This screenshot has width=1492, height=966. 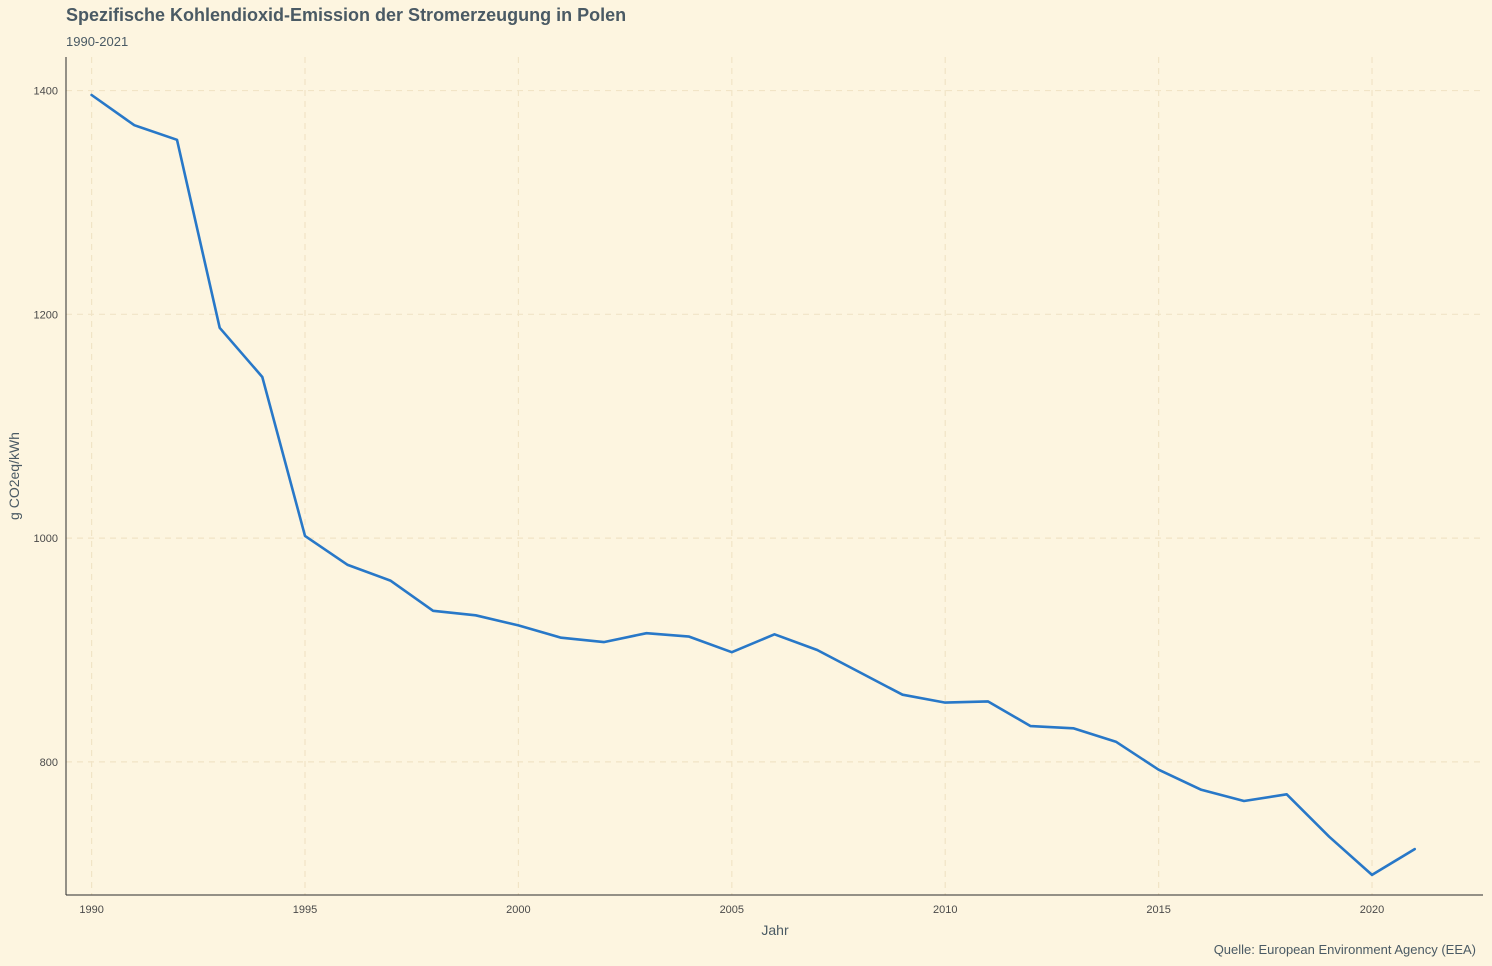 What do you see at coordinates (46, 92) in the screenshot?
I see `y-tick-label: 1400` at bounding box center [46, 92].